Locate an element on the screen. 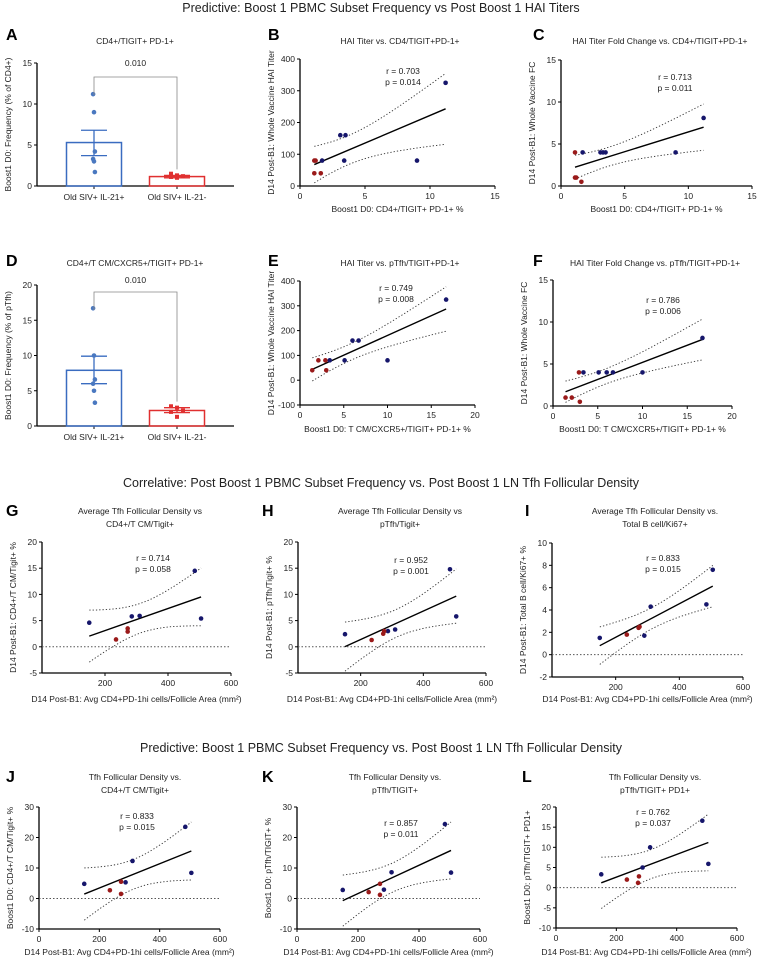 This screenshot has height=967, width=762. panel-title: pTfh/TIGIT+ PD1+ is located at coordinates (655, 790).